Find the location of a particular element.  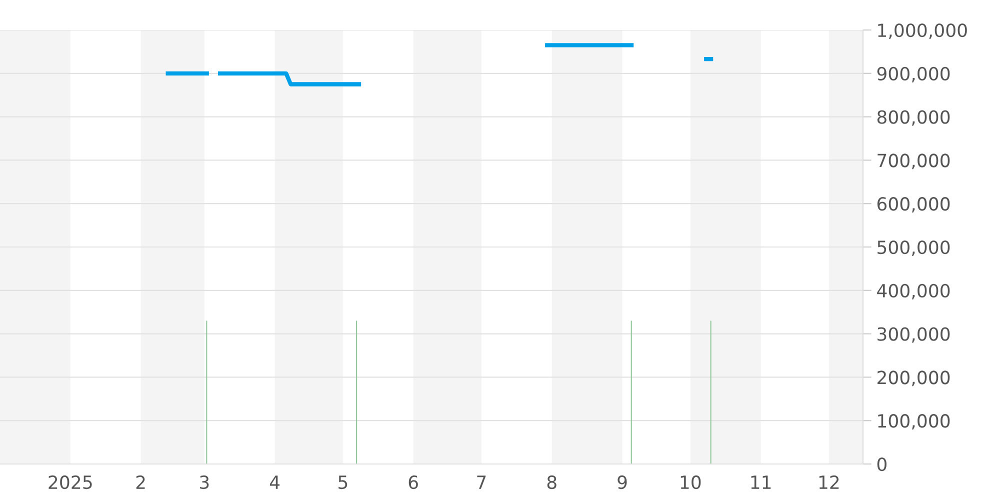

y-tick-label: 800,000 is located at coordinates (913, 118).